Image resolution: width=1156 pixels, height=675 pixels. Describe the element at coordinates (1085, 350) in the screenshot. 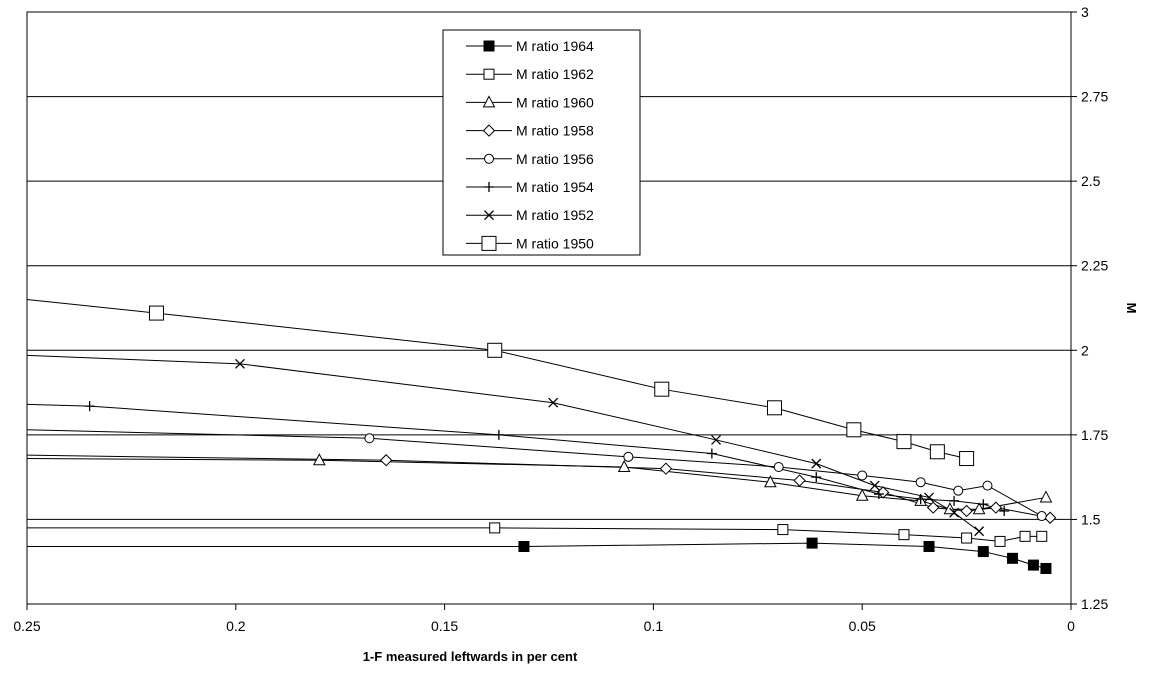

I see `y-tick-label-3: 2` at that location.